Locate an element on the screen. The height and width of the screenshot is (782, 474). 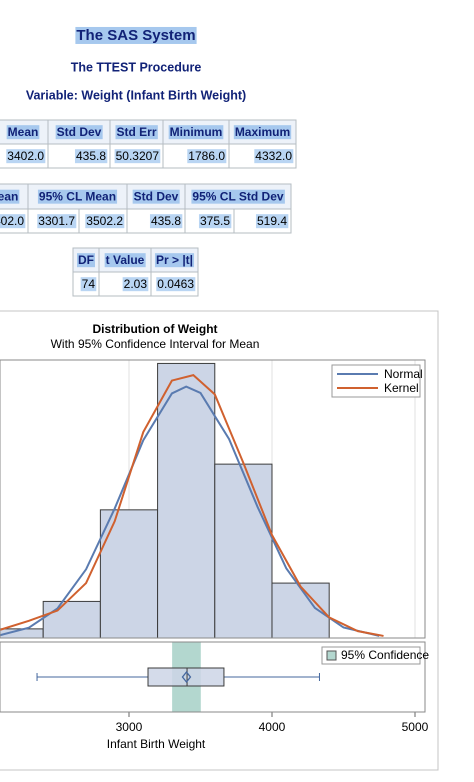
table-header: DF is located at coordinates (86, 260).